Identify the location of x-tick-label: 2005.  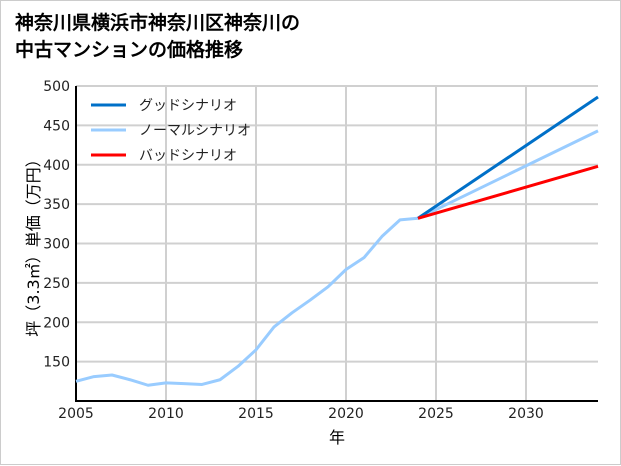
(76, 414).